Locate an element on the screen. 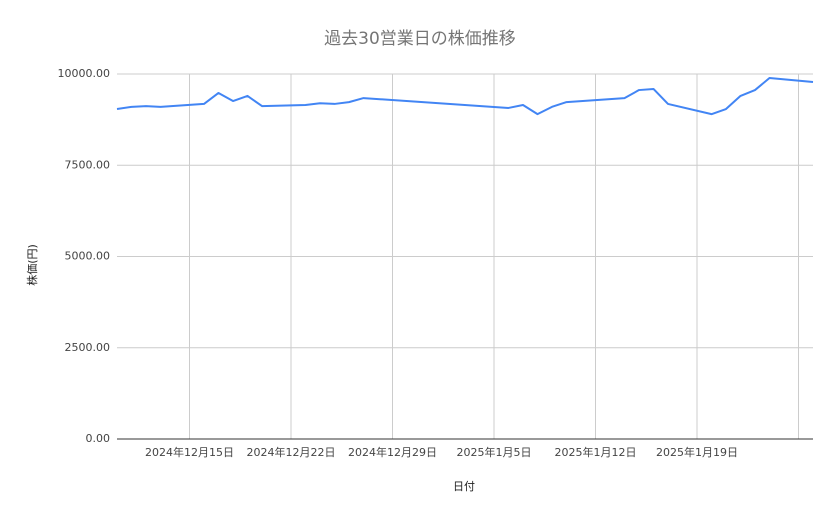 Image resolution: width=839 pixels, height=519 pixels. x-tick-label: 2024年12月22日 is located at coordinates (291, 452).